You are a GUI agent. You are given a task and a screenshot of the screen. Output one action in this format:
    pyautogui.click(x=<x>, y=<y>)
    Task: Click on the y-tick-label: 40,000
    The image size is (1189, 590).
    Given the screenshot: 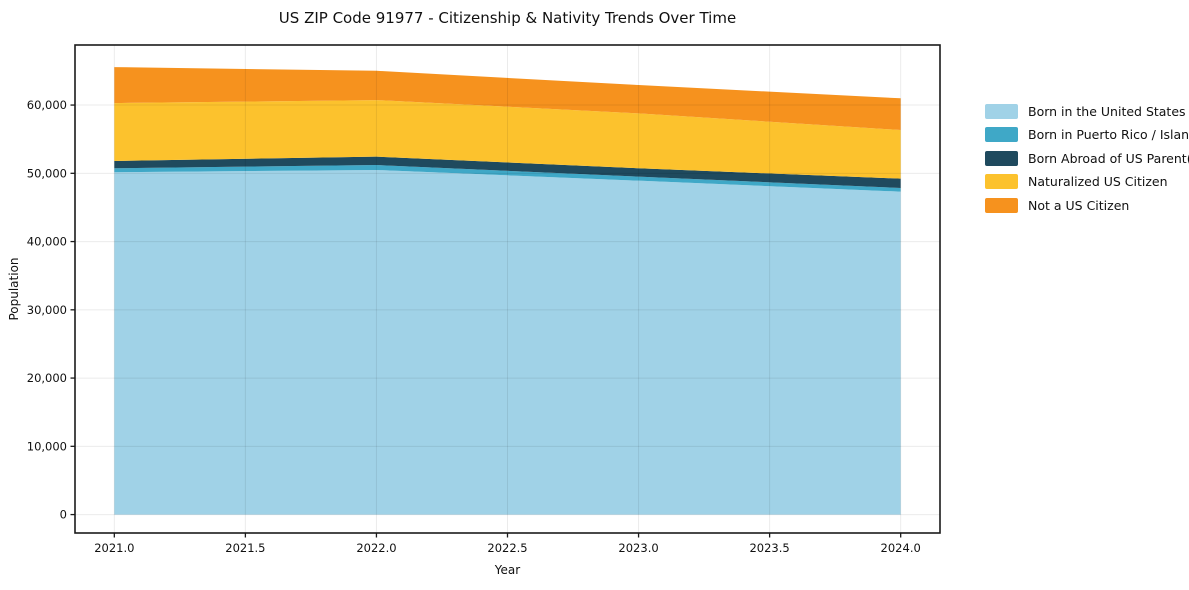 What is the action you would take?
    pyautogui.click(x=47, y=242)
    